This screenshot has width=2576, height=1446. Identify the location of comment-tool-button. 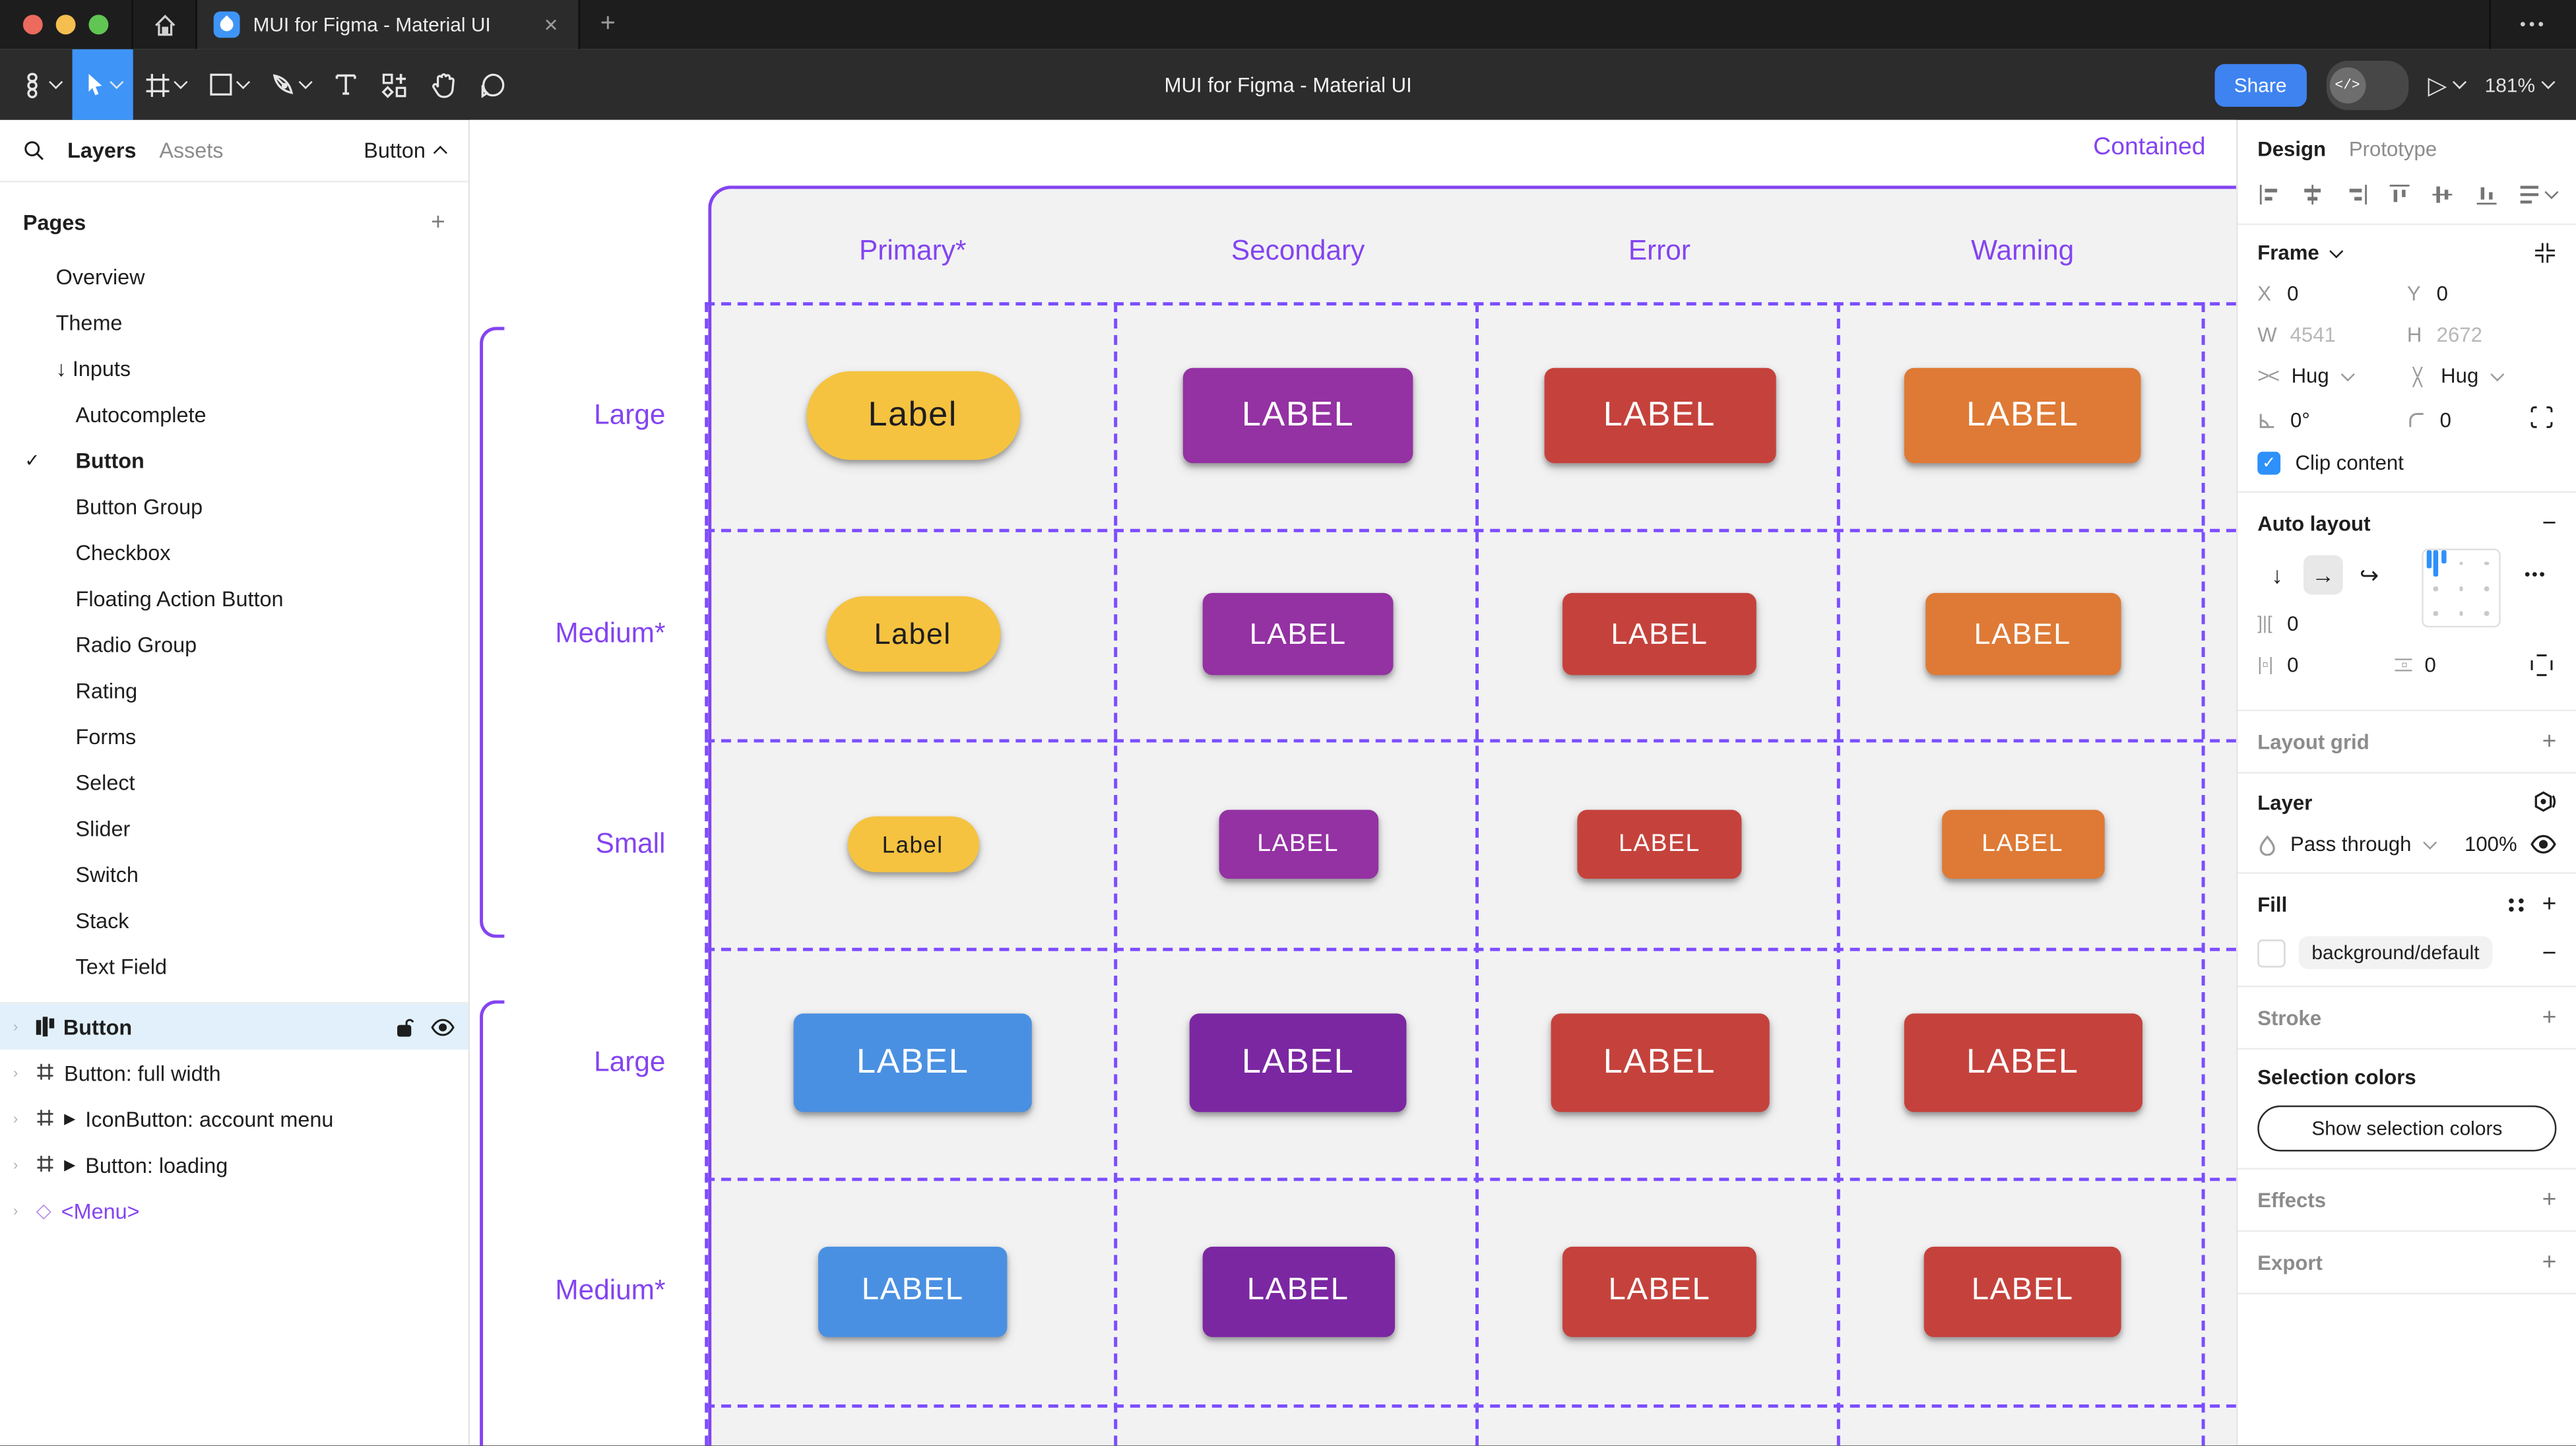
(493, 84).